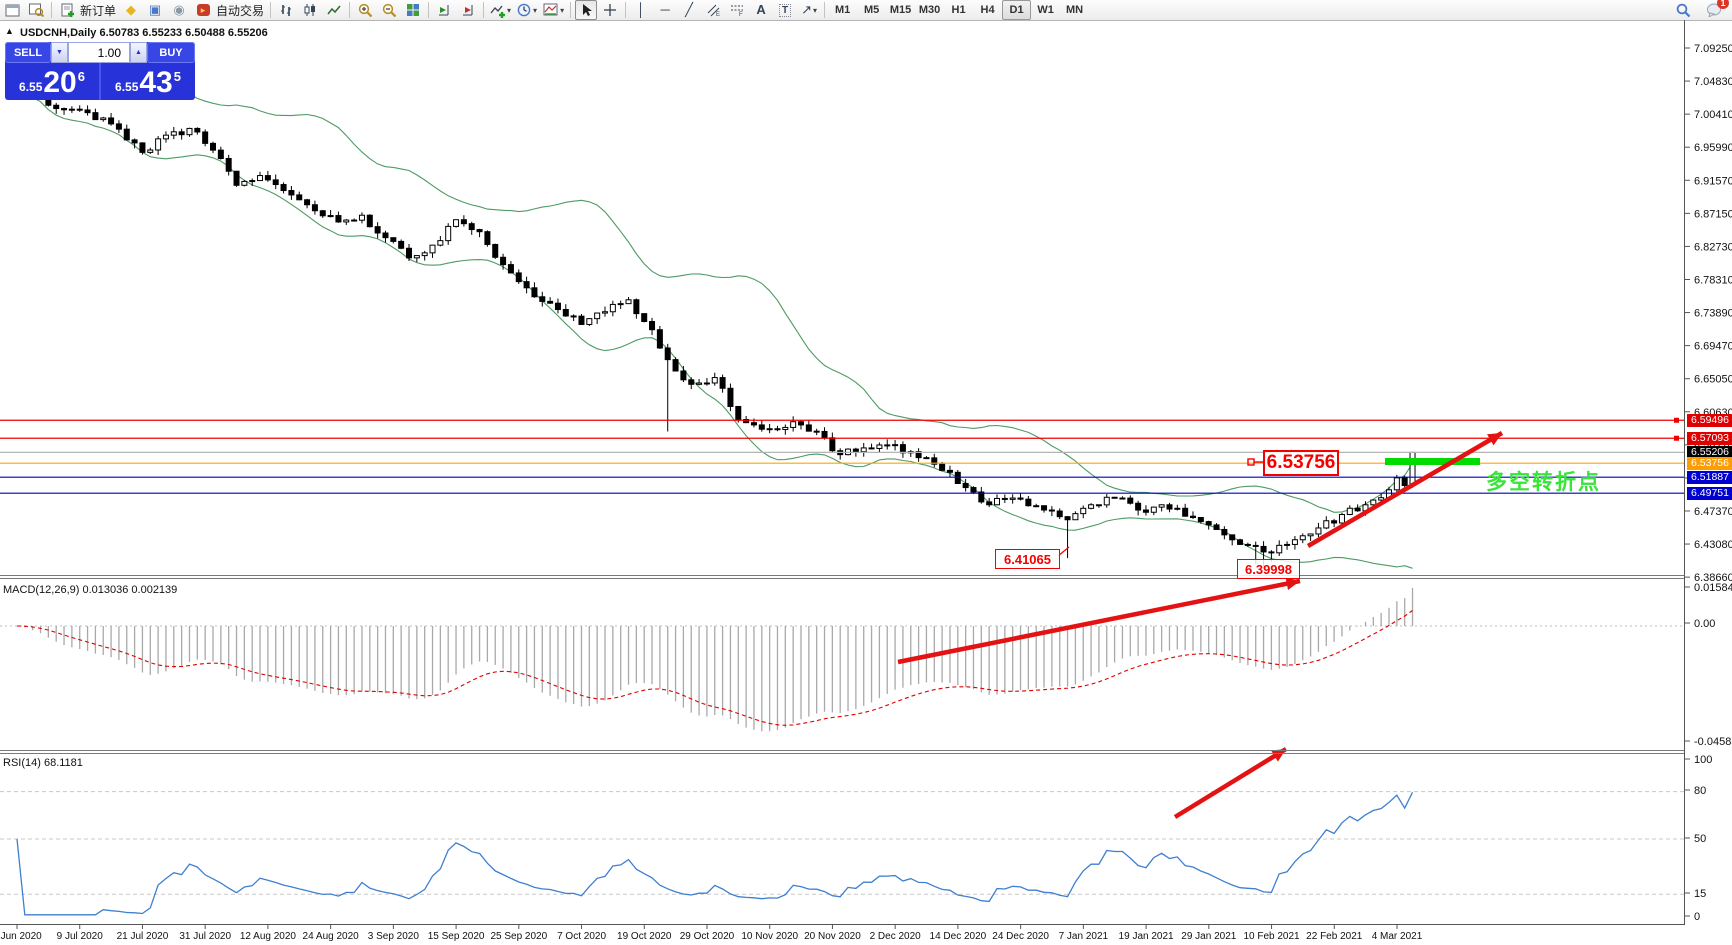 The image size is (1732, 945). Describe the element at coordinates (900, 10) in the screenshot. I see `timeframe-m15: M15` at that location.